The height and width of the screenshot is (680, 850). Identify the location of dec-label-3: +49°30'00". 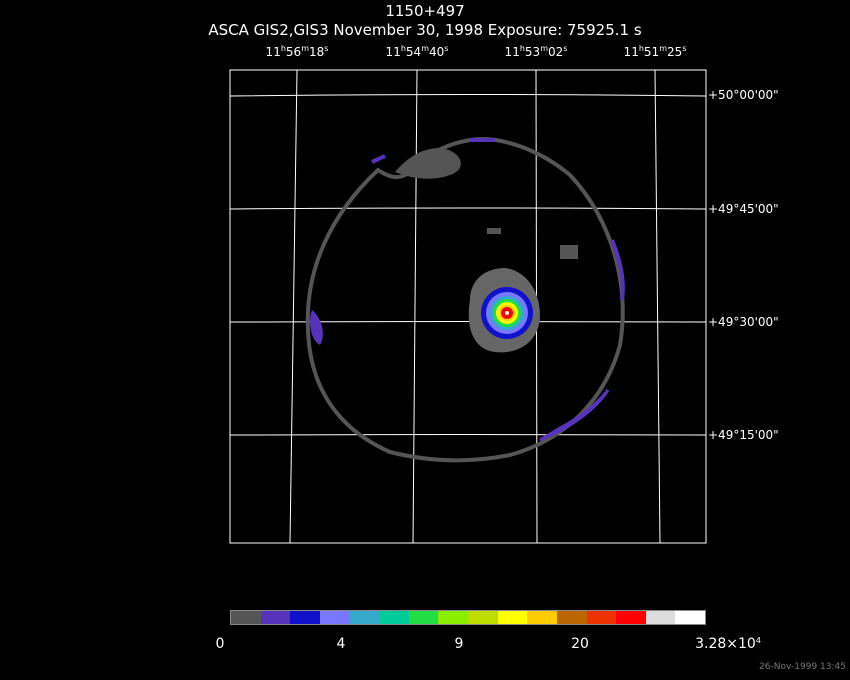
(743, 322).